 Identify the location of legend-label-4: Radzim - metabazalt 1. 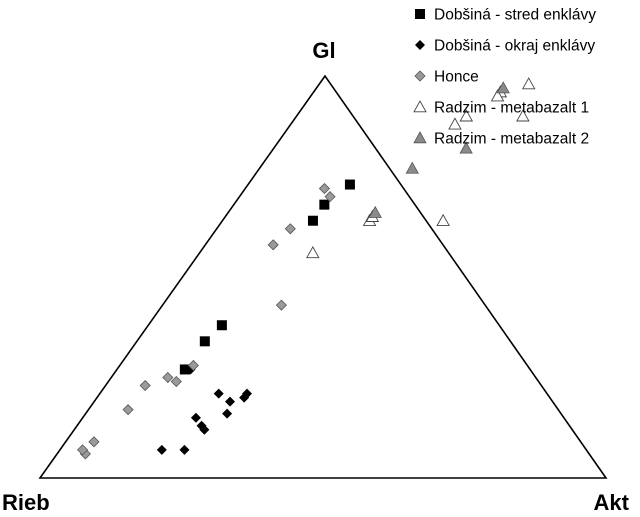
(511, 108).